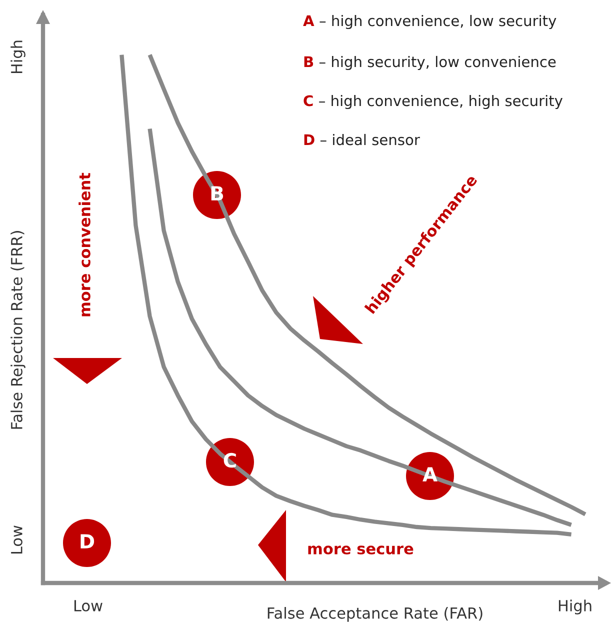 Image resolution: width=611 pixels, height=622 pixels. I want to click on annotation: B – high security, low convenience, so click(430, 63).